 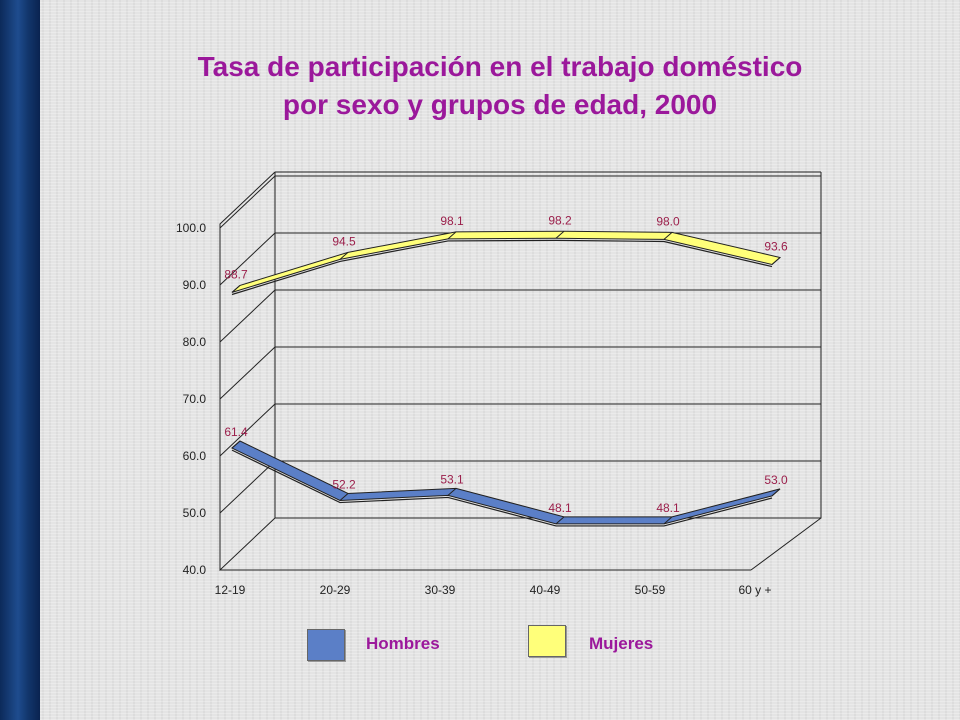 I want to click on y-tick-label: 60.0, so click(x=195, y=456).